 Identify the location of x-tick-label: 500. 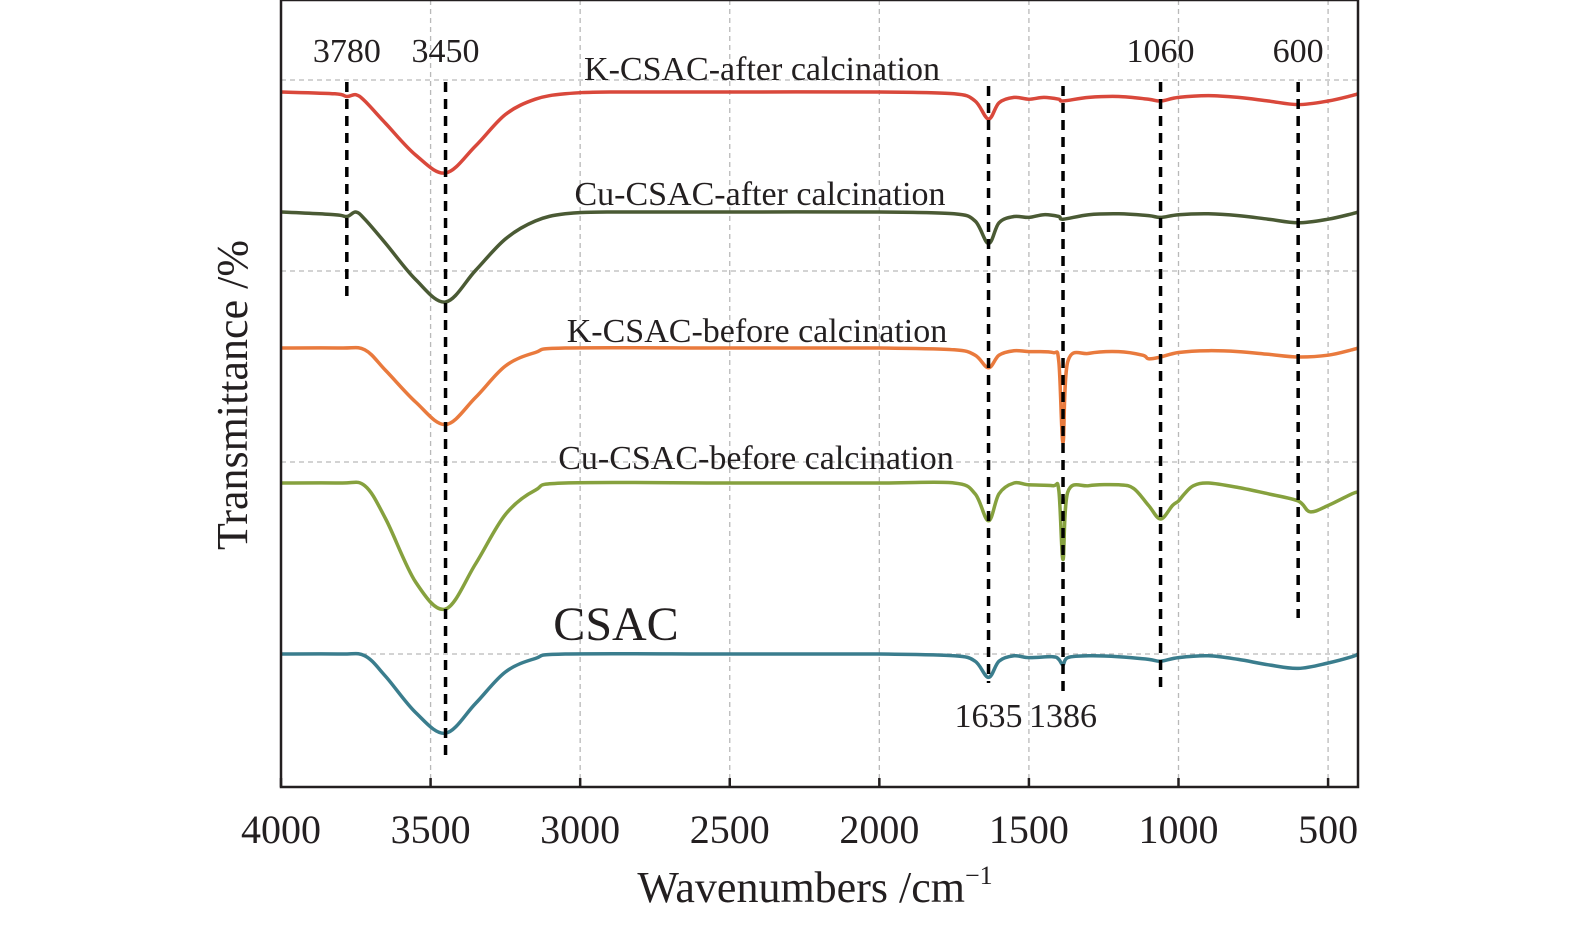
(1328, 829).